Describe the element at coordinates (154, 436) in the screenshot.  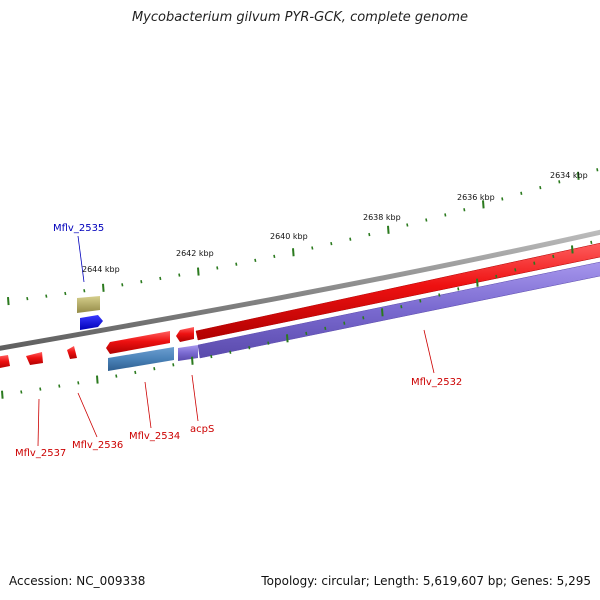
I see `gene-label-mflv-2534: Mflv_2534` at that location.